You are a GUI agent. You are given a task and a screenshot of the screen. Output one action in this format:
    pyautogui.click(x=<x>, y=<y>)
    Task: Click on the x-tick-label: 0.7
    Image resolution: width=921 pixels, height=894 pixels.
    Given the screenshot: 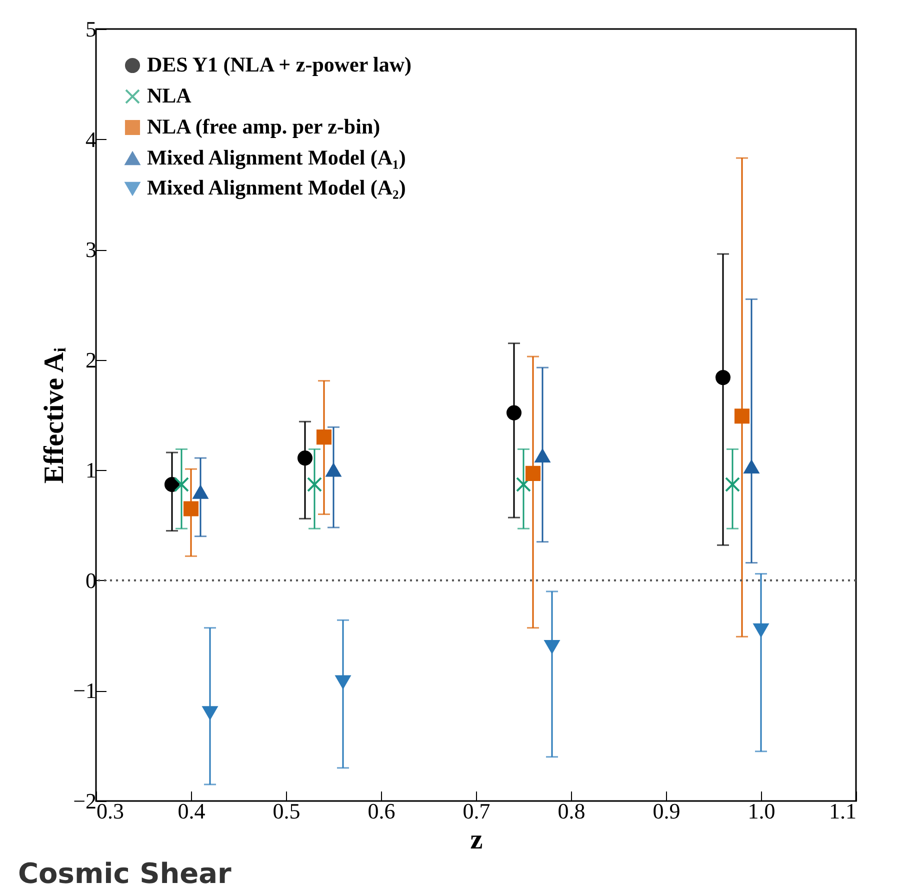 What is the action you would take?
    pyautogui.click(x=476, y=811)
    